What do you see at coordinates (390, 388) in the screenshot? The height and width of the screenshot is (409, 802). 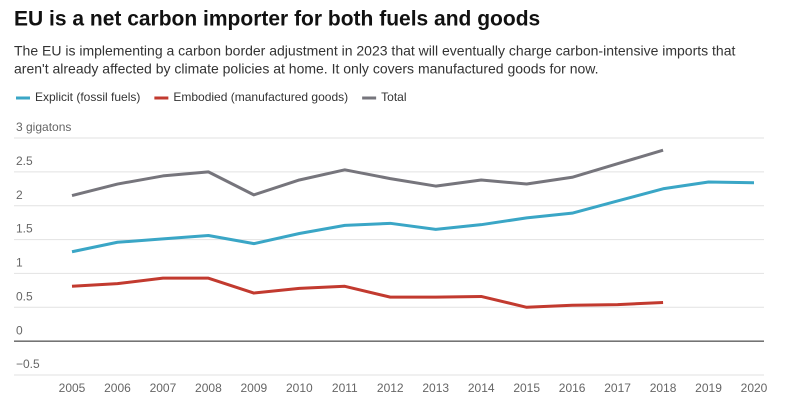 I see `x-tick-label: 2012` at bounding box center [390, 388].